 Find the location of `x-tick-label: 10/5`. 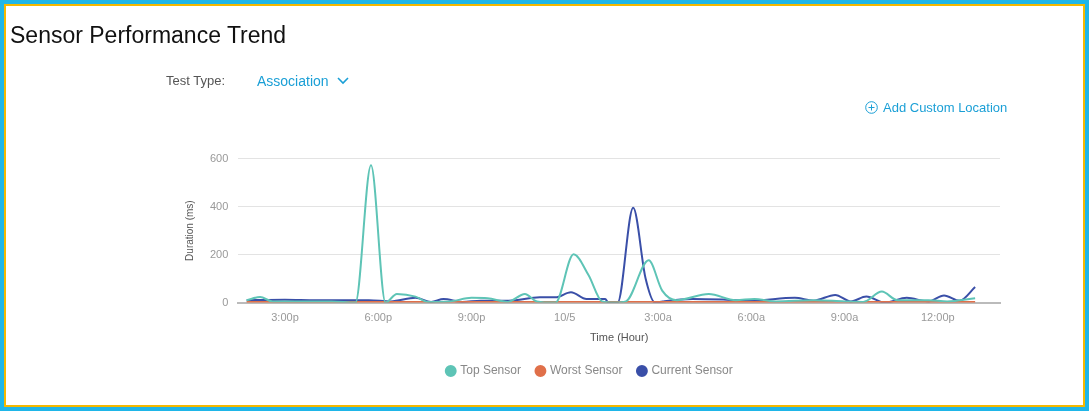

x-tick-label: 10/5 is located at coordinates (565, 317).